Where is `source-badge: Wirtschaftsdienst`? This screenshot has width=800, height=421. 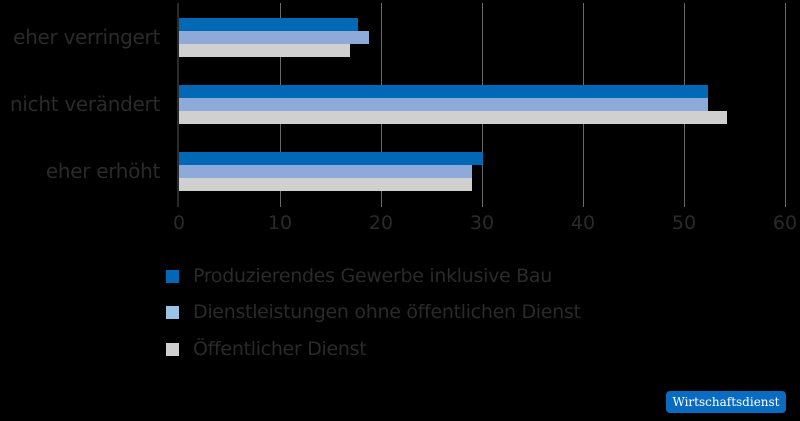 source-badge: Wirtschaftsdienst is located at coordinates (726, 402).